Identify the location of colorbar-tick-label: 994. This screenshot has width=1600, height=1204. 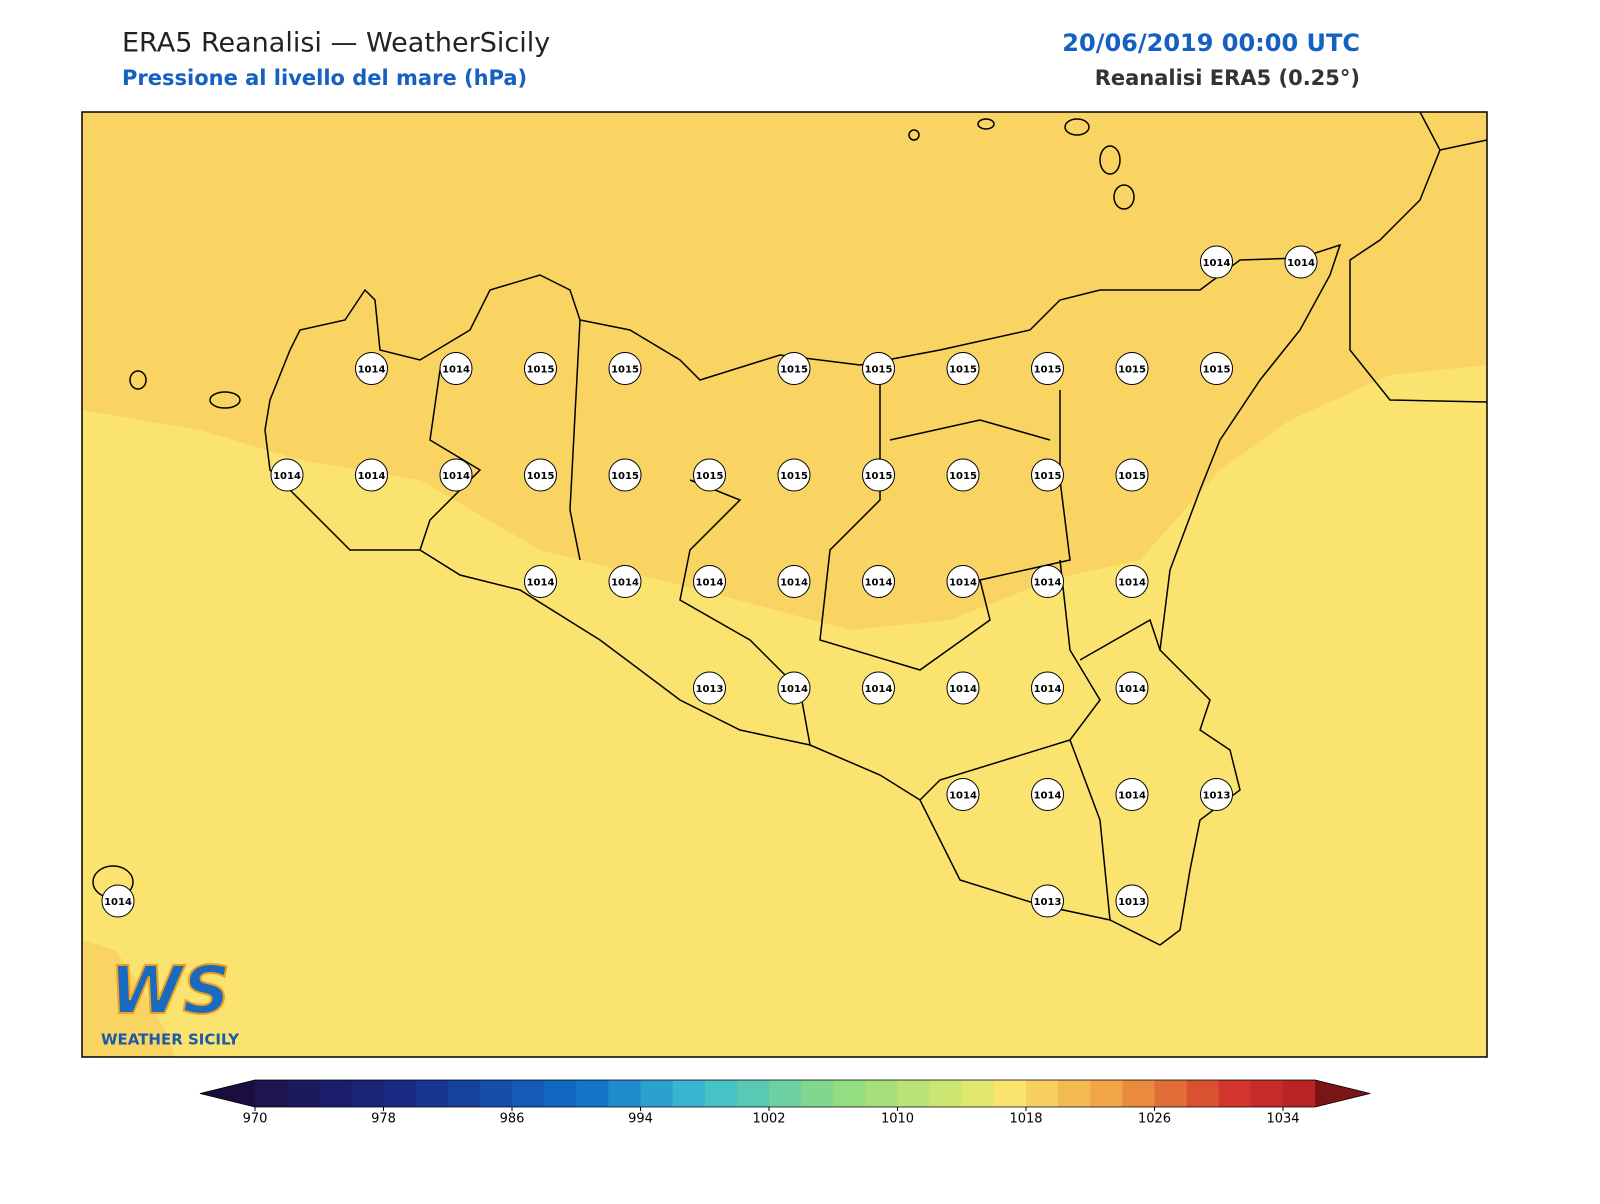
(640, 1119).